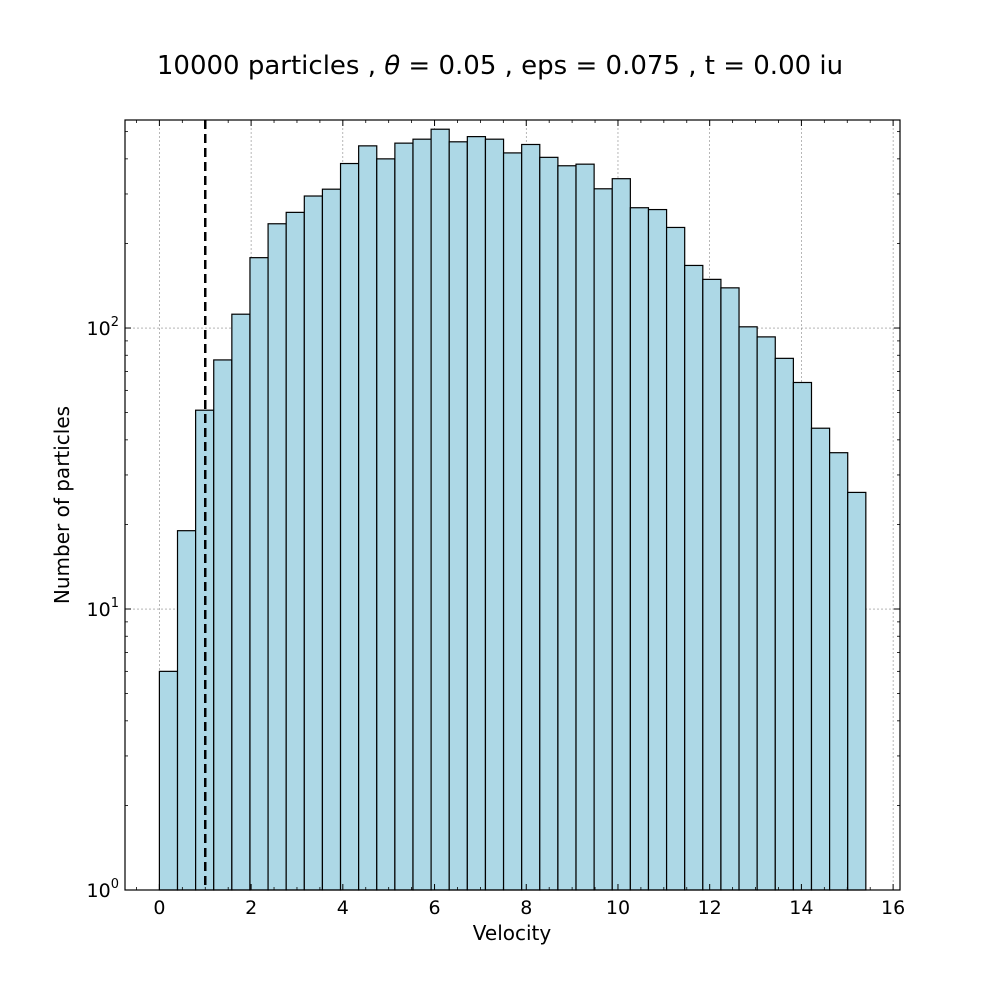  I want to click on y-axis-label: Number of particles, so click(62, 505).